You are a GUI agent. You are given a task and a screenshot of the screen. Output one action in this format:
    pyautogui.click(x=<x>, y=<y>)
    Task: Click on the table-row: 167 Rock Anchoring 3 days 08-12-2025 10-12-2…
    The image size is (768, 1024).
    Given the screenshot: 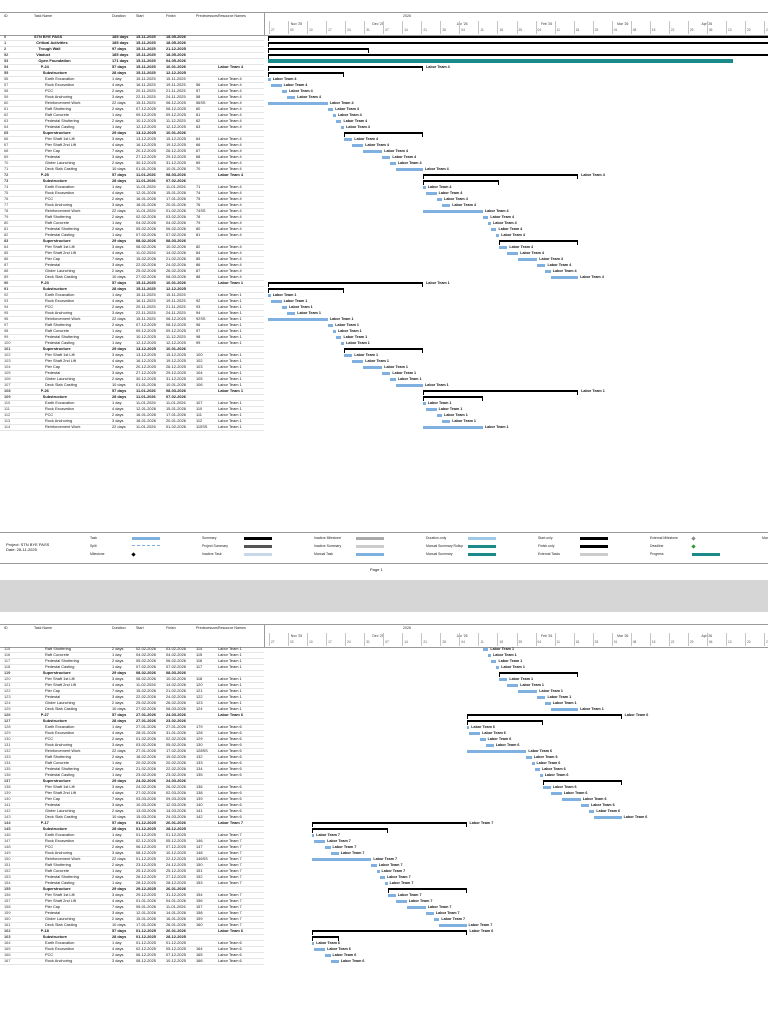 What is the action you would take?
    pyautogui.click(x=132, y=961)
    